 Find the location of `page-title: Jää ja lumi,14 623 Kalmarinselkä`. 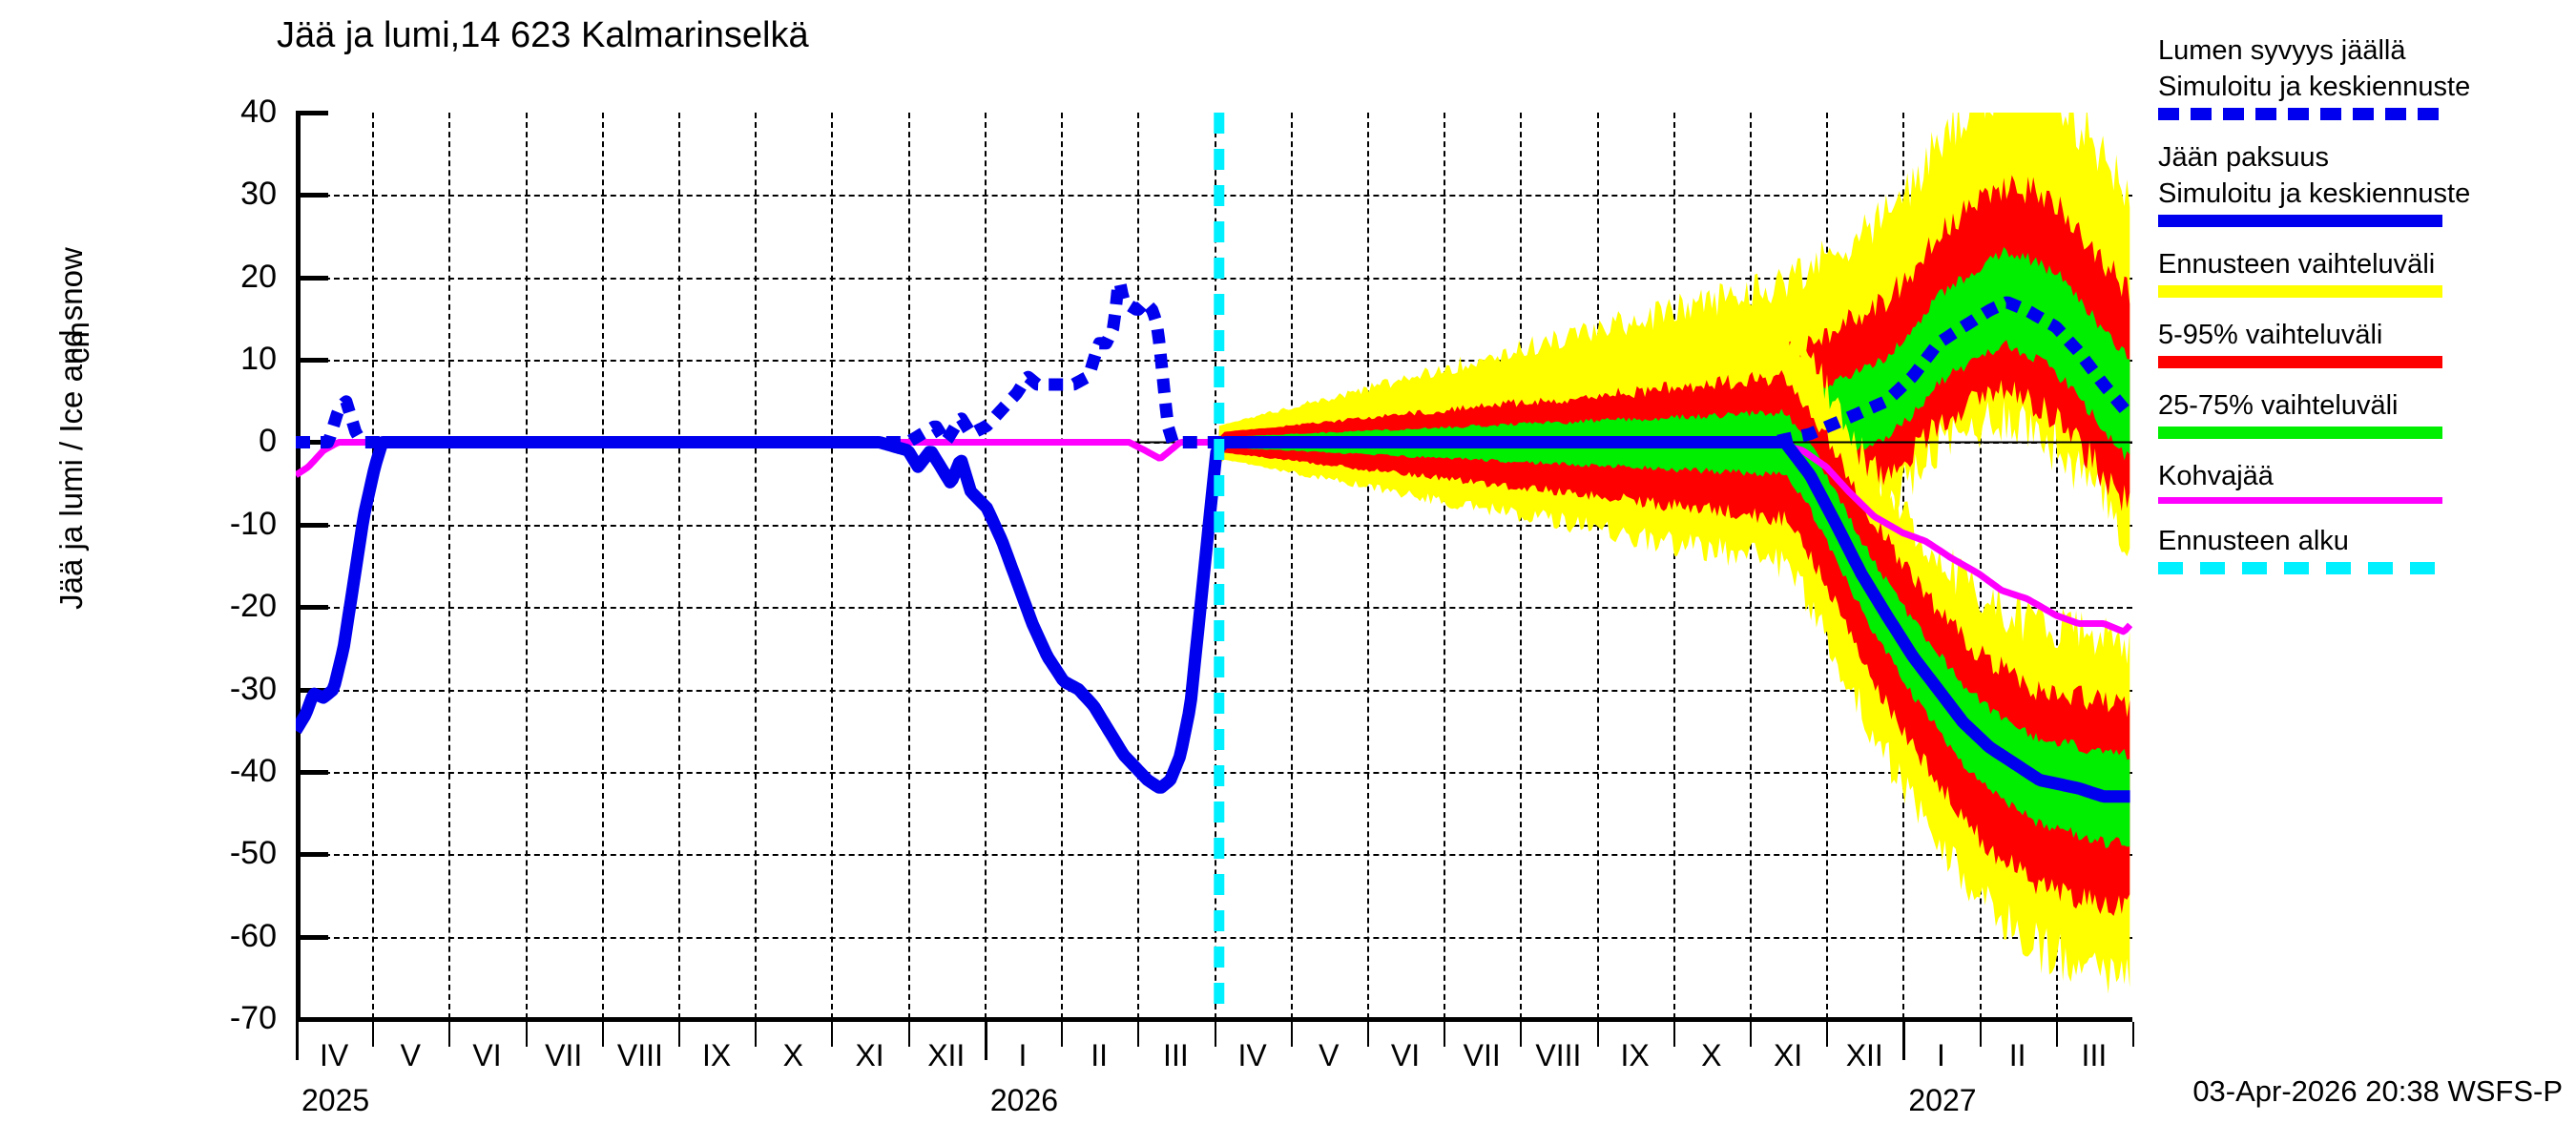

page-title: Jää ja lumi,14 623 Kalmarinselkä is located at coordinates (543, 35).